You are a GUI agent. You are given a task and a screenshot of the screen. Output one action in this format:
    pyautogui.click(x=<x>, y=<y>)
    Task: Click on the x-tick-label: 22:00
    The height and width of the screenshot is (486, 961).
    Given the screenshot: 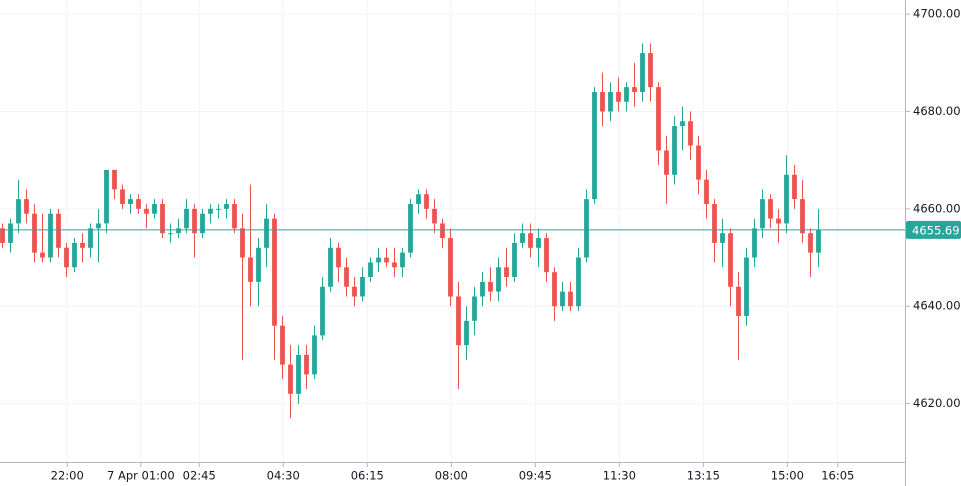 What is the action you would take?
    pyautogui.click(x=67, y=476)
    